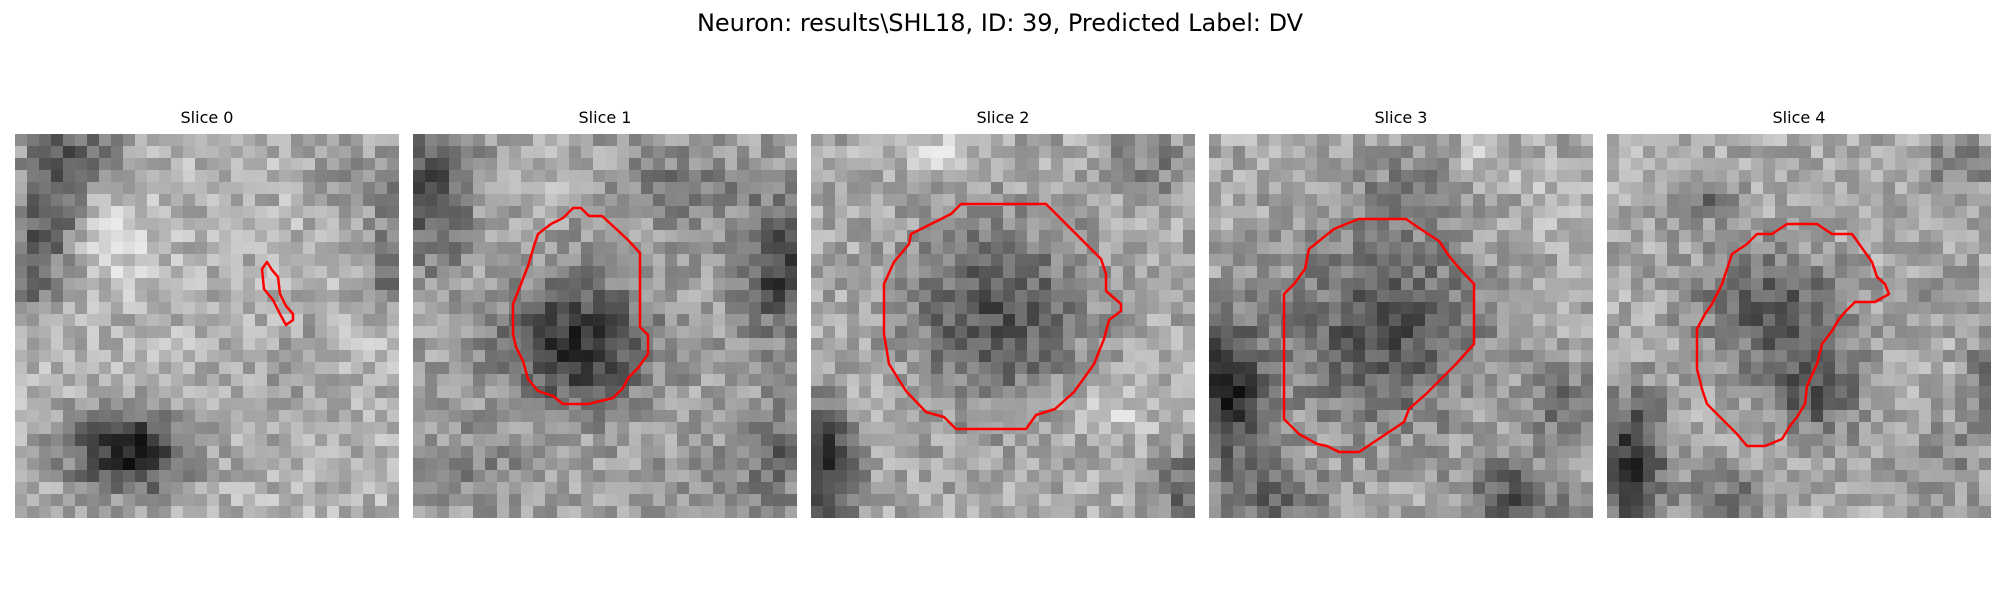 Image resolution: width=2000 pixels, height=600 pixels. Describe the element at coordinates (605, 117) in the screenshot. I see `slice-title: Slice 1` at that location.